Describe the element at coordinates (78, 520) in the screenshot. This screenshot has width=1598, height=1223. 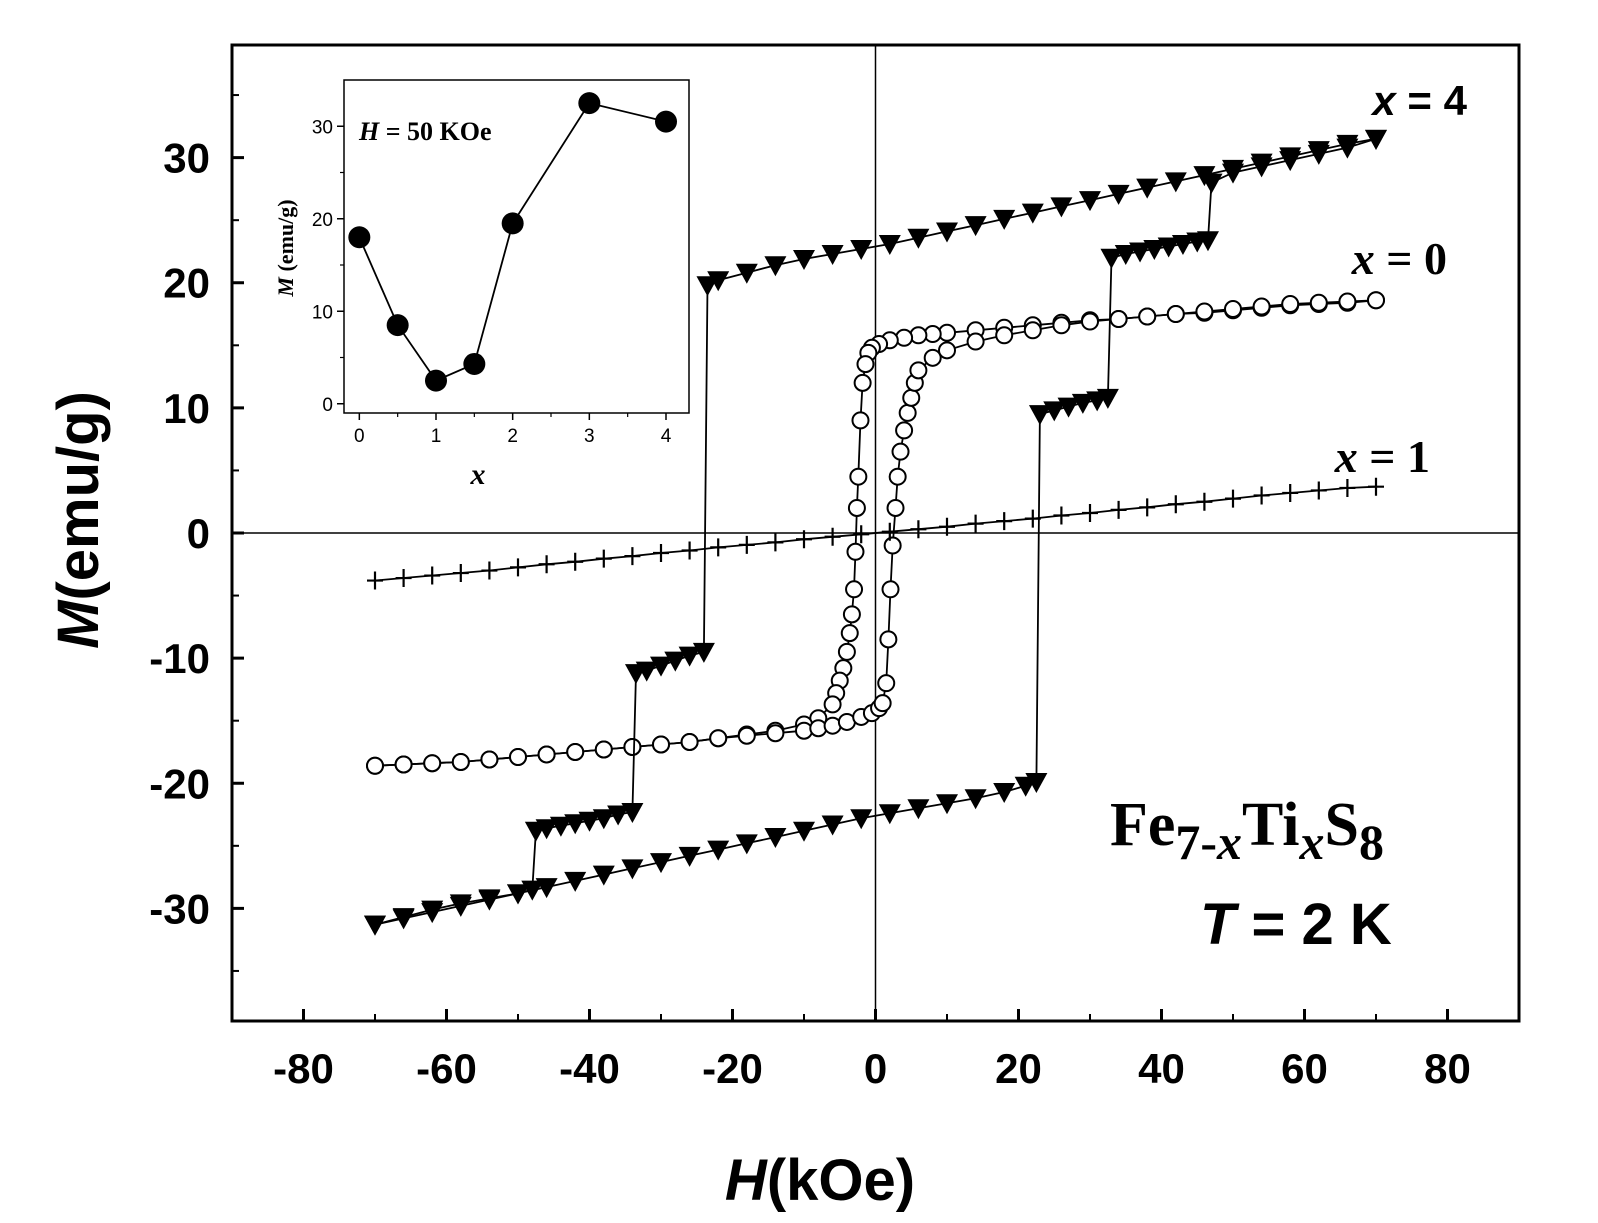
I see `y-axis-title: M(emu/g)` at that location.